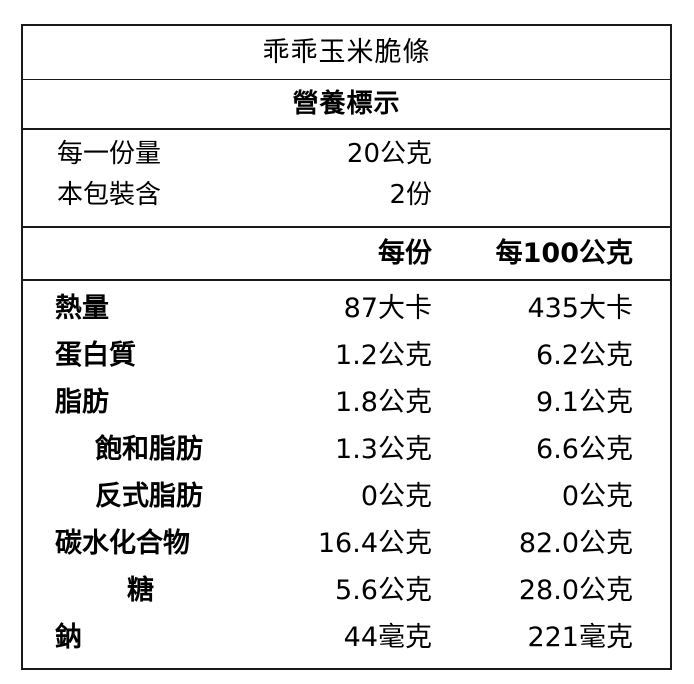 The height and width of the screenshot is (684, 694). Describe the element at coordinates (387, 308) in the screenshot. I see `nutrient-value-per-serving: 87大卡` at that location.